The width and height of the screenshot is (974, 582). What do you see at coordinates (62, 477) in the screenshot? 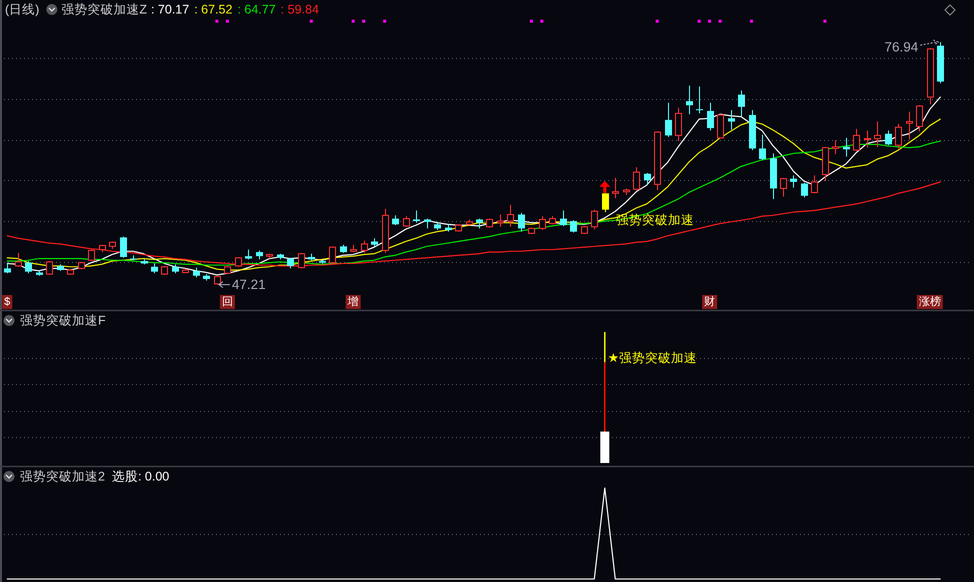
I see `chart-title: 强势突破加速2` at bounding box center [62, 477].